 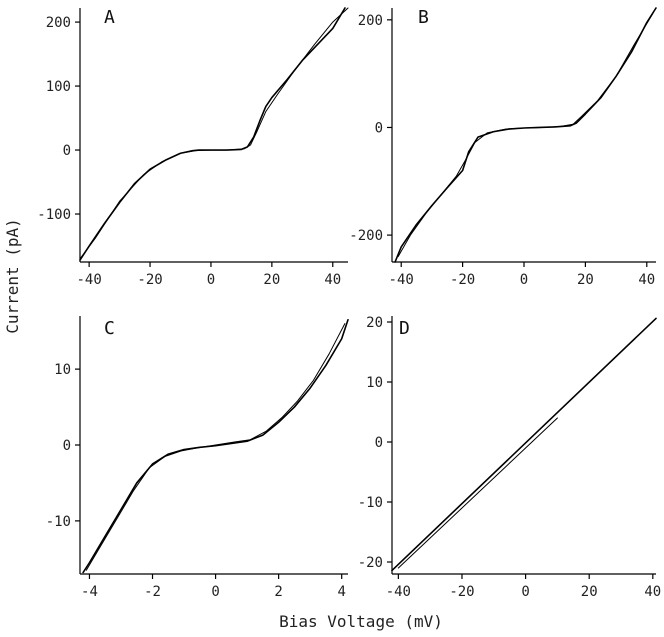 What do you see at coordinates (271, 280) in the screenshot?
I see `panel-a-x-tick-label: 20` at bounding box center [271, 280].